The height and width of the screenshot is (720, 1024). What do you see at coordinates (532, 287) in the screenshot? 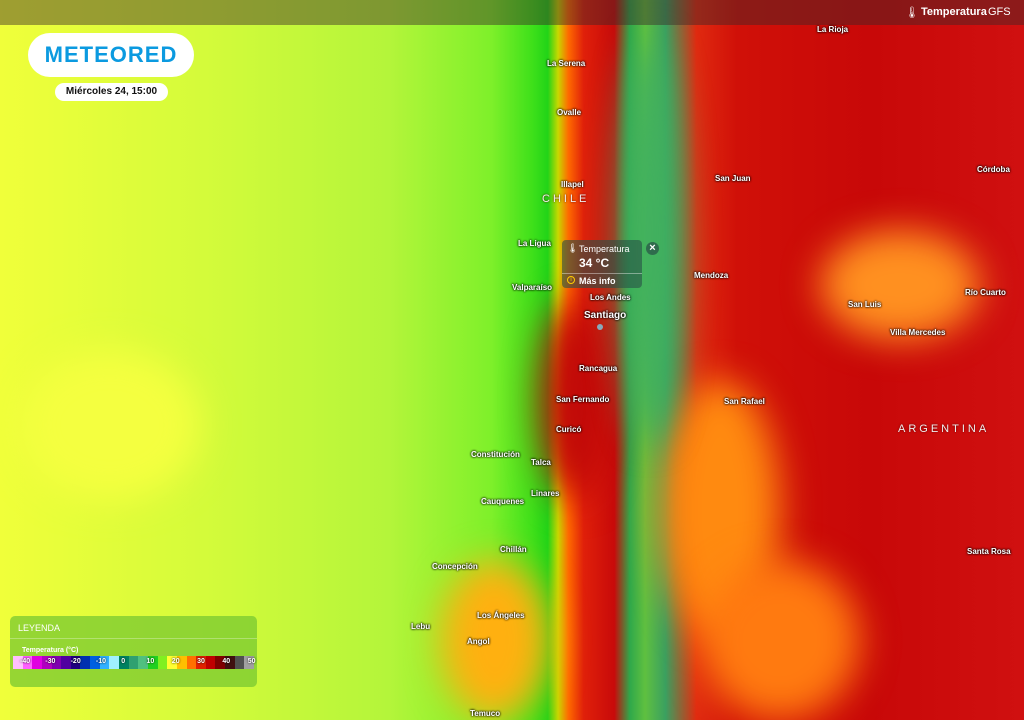
I see `city-label: Valparaíso` at bounding box center [532, 287].